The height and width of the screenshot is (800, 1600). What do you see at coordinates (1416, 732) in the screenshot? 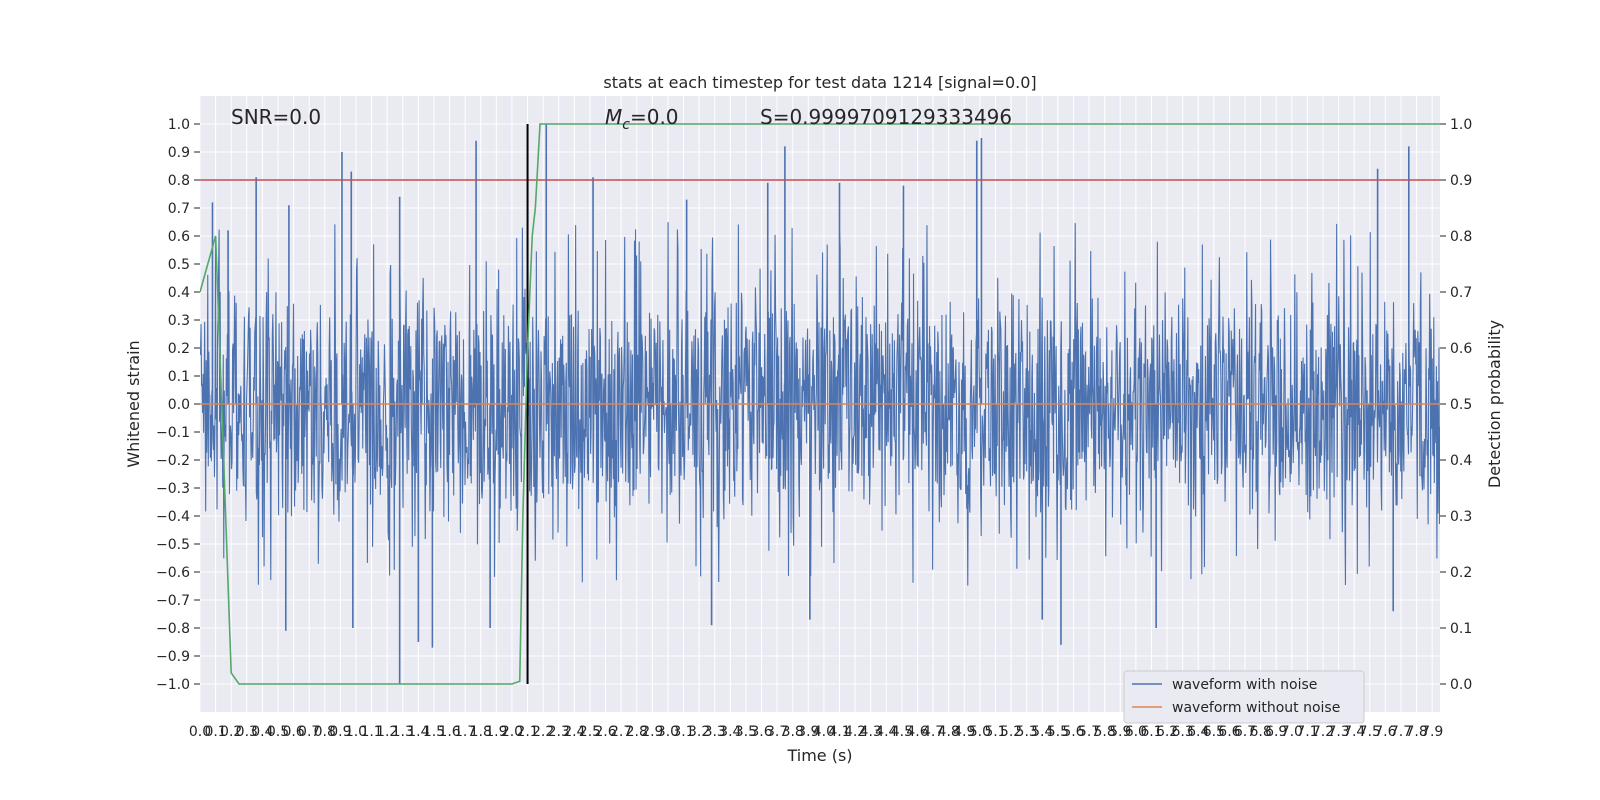
I see `x-tick-label: 7.8` at bounding box center [1416, 732].